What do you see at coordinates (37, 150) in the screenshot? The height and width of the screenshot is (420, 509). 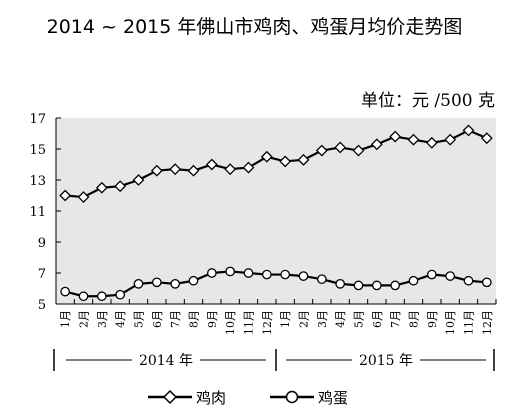 I see `y-tick-label: 15` at bounding box center [37, 150].